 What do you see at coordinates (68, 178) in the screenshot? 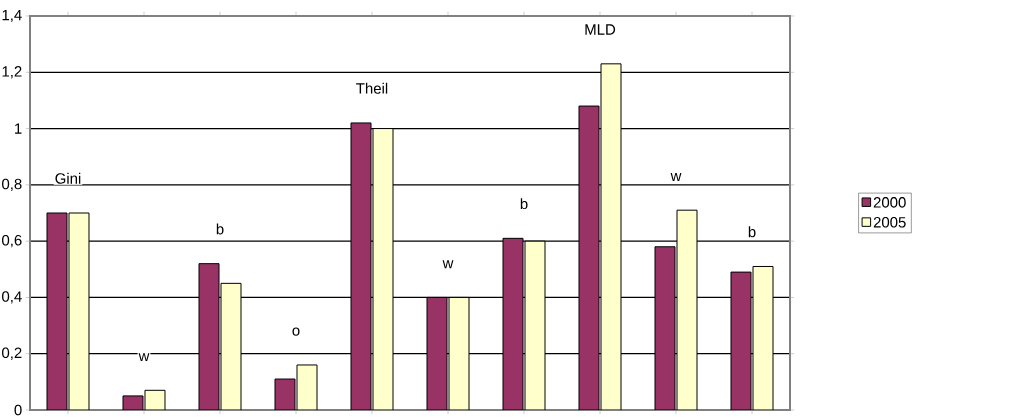
I see `annotation: Gini` at bounding box center [68, 178].